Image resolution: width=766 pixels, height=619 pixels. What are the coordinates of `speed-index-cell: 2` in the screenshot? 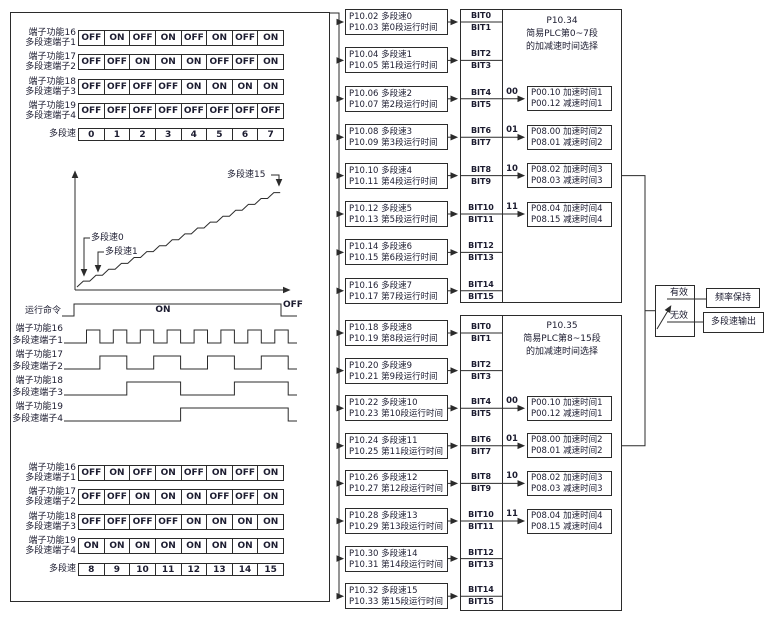 It's located at (142, 134).